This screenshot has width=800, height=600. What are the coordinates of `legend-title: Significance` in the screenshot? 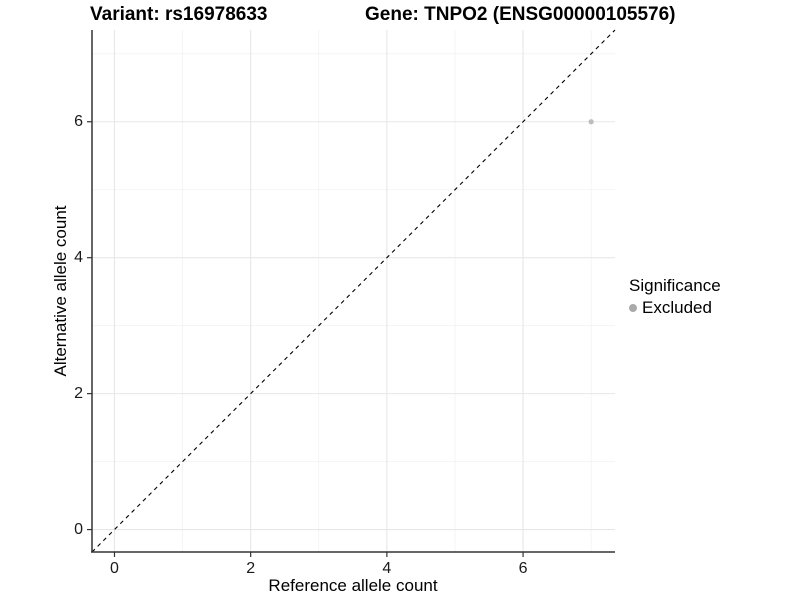 It's located at (675, 285).